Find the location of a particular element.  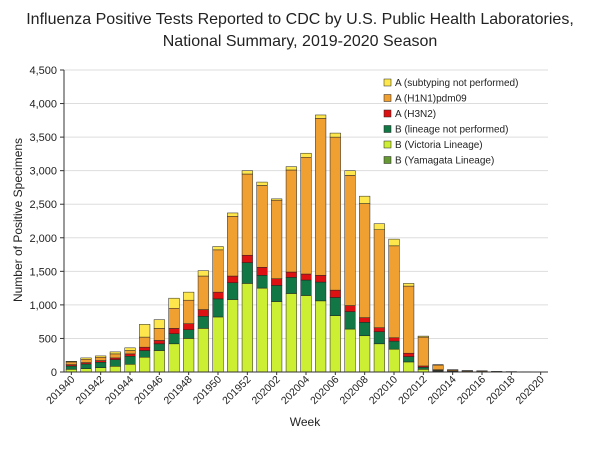

x-tick-label: 202006 is located at coordinates (324, 390).